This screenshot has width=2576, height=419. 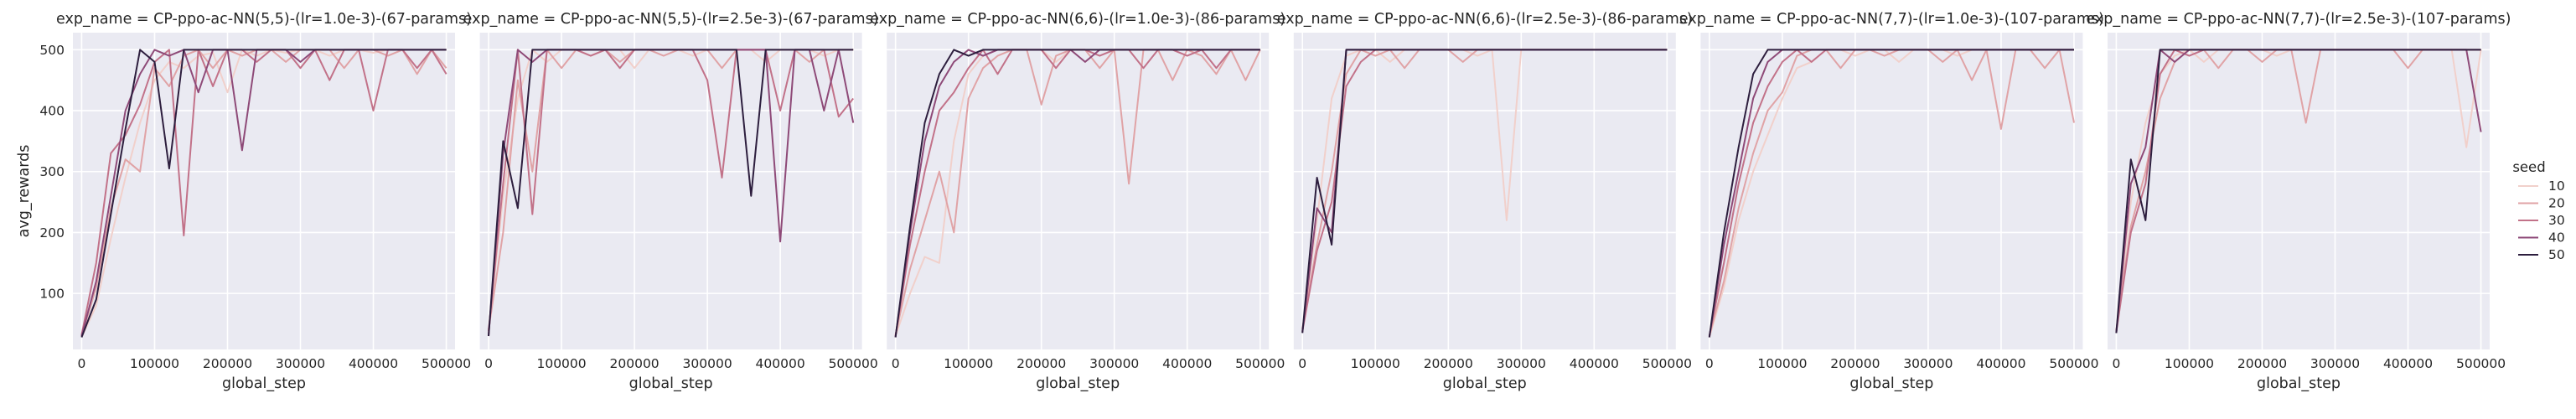 I want to click on legend-label-10: 10, so click(x=2556, y=186).